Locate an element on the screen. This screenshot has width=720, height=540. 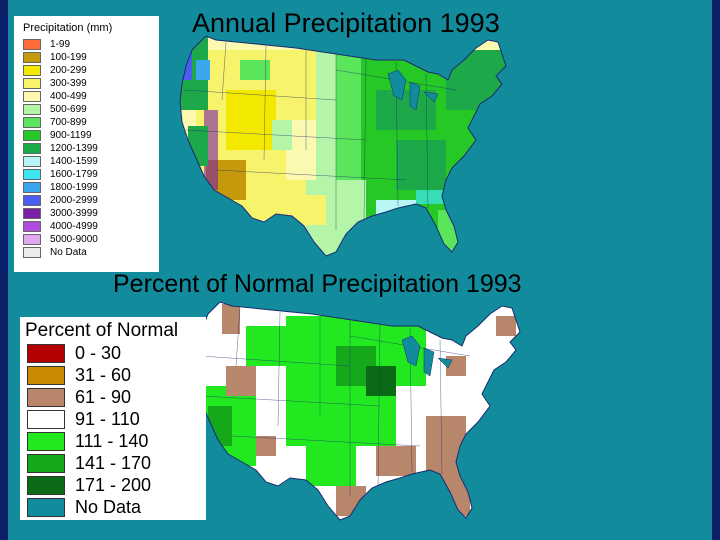
legend-item: 1200-1399 is located at coordinates (60, 148).